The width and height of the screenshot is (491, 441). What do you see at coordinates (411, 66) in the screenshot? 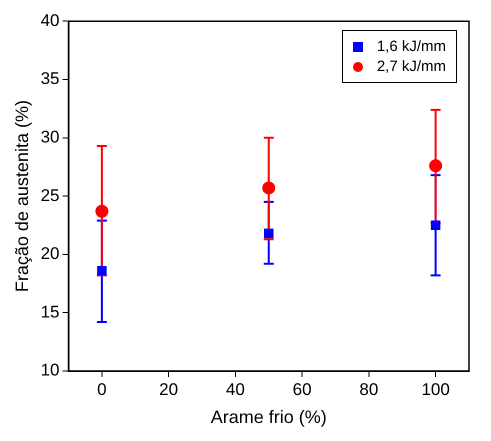
I see `legend-label: 2,7 kJ/mm` at bounding box center [411, 66].